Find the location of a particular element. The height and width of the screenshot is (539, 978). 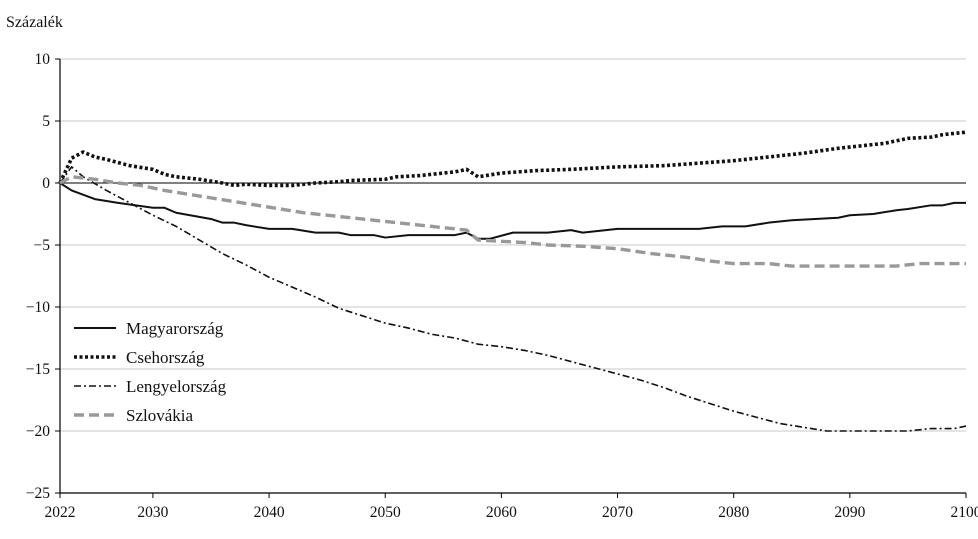

y-tick-label: 5 is located at coordinates (46, 121).